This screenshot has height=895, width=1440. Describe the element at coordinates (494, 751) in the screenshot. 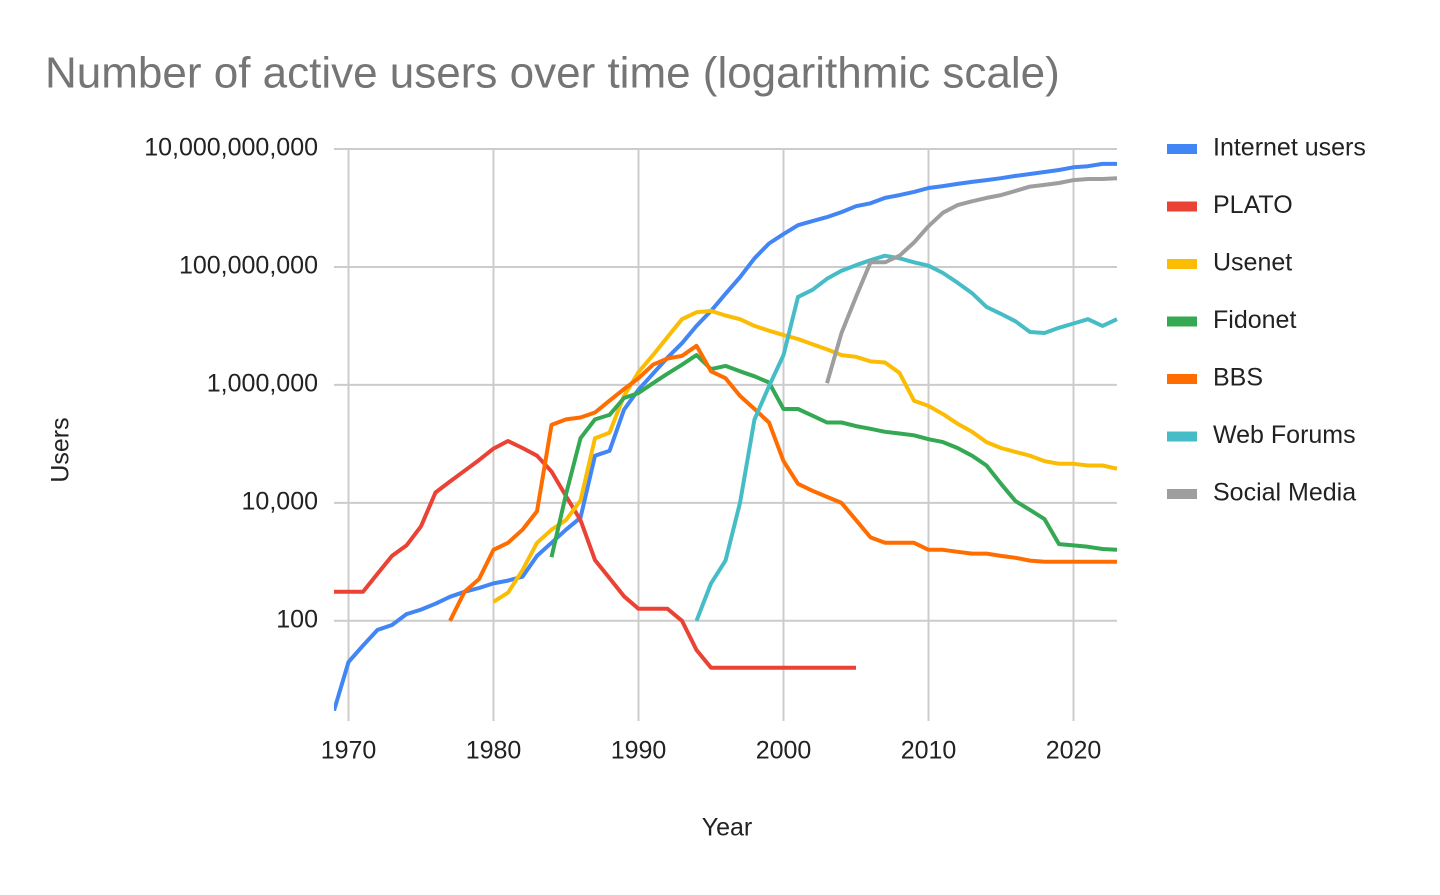

I see `x-tick-label: 1980` at that location.